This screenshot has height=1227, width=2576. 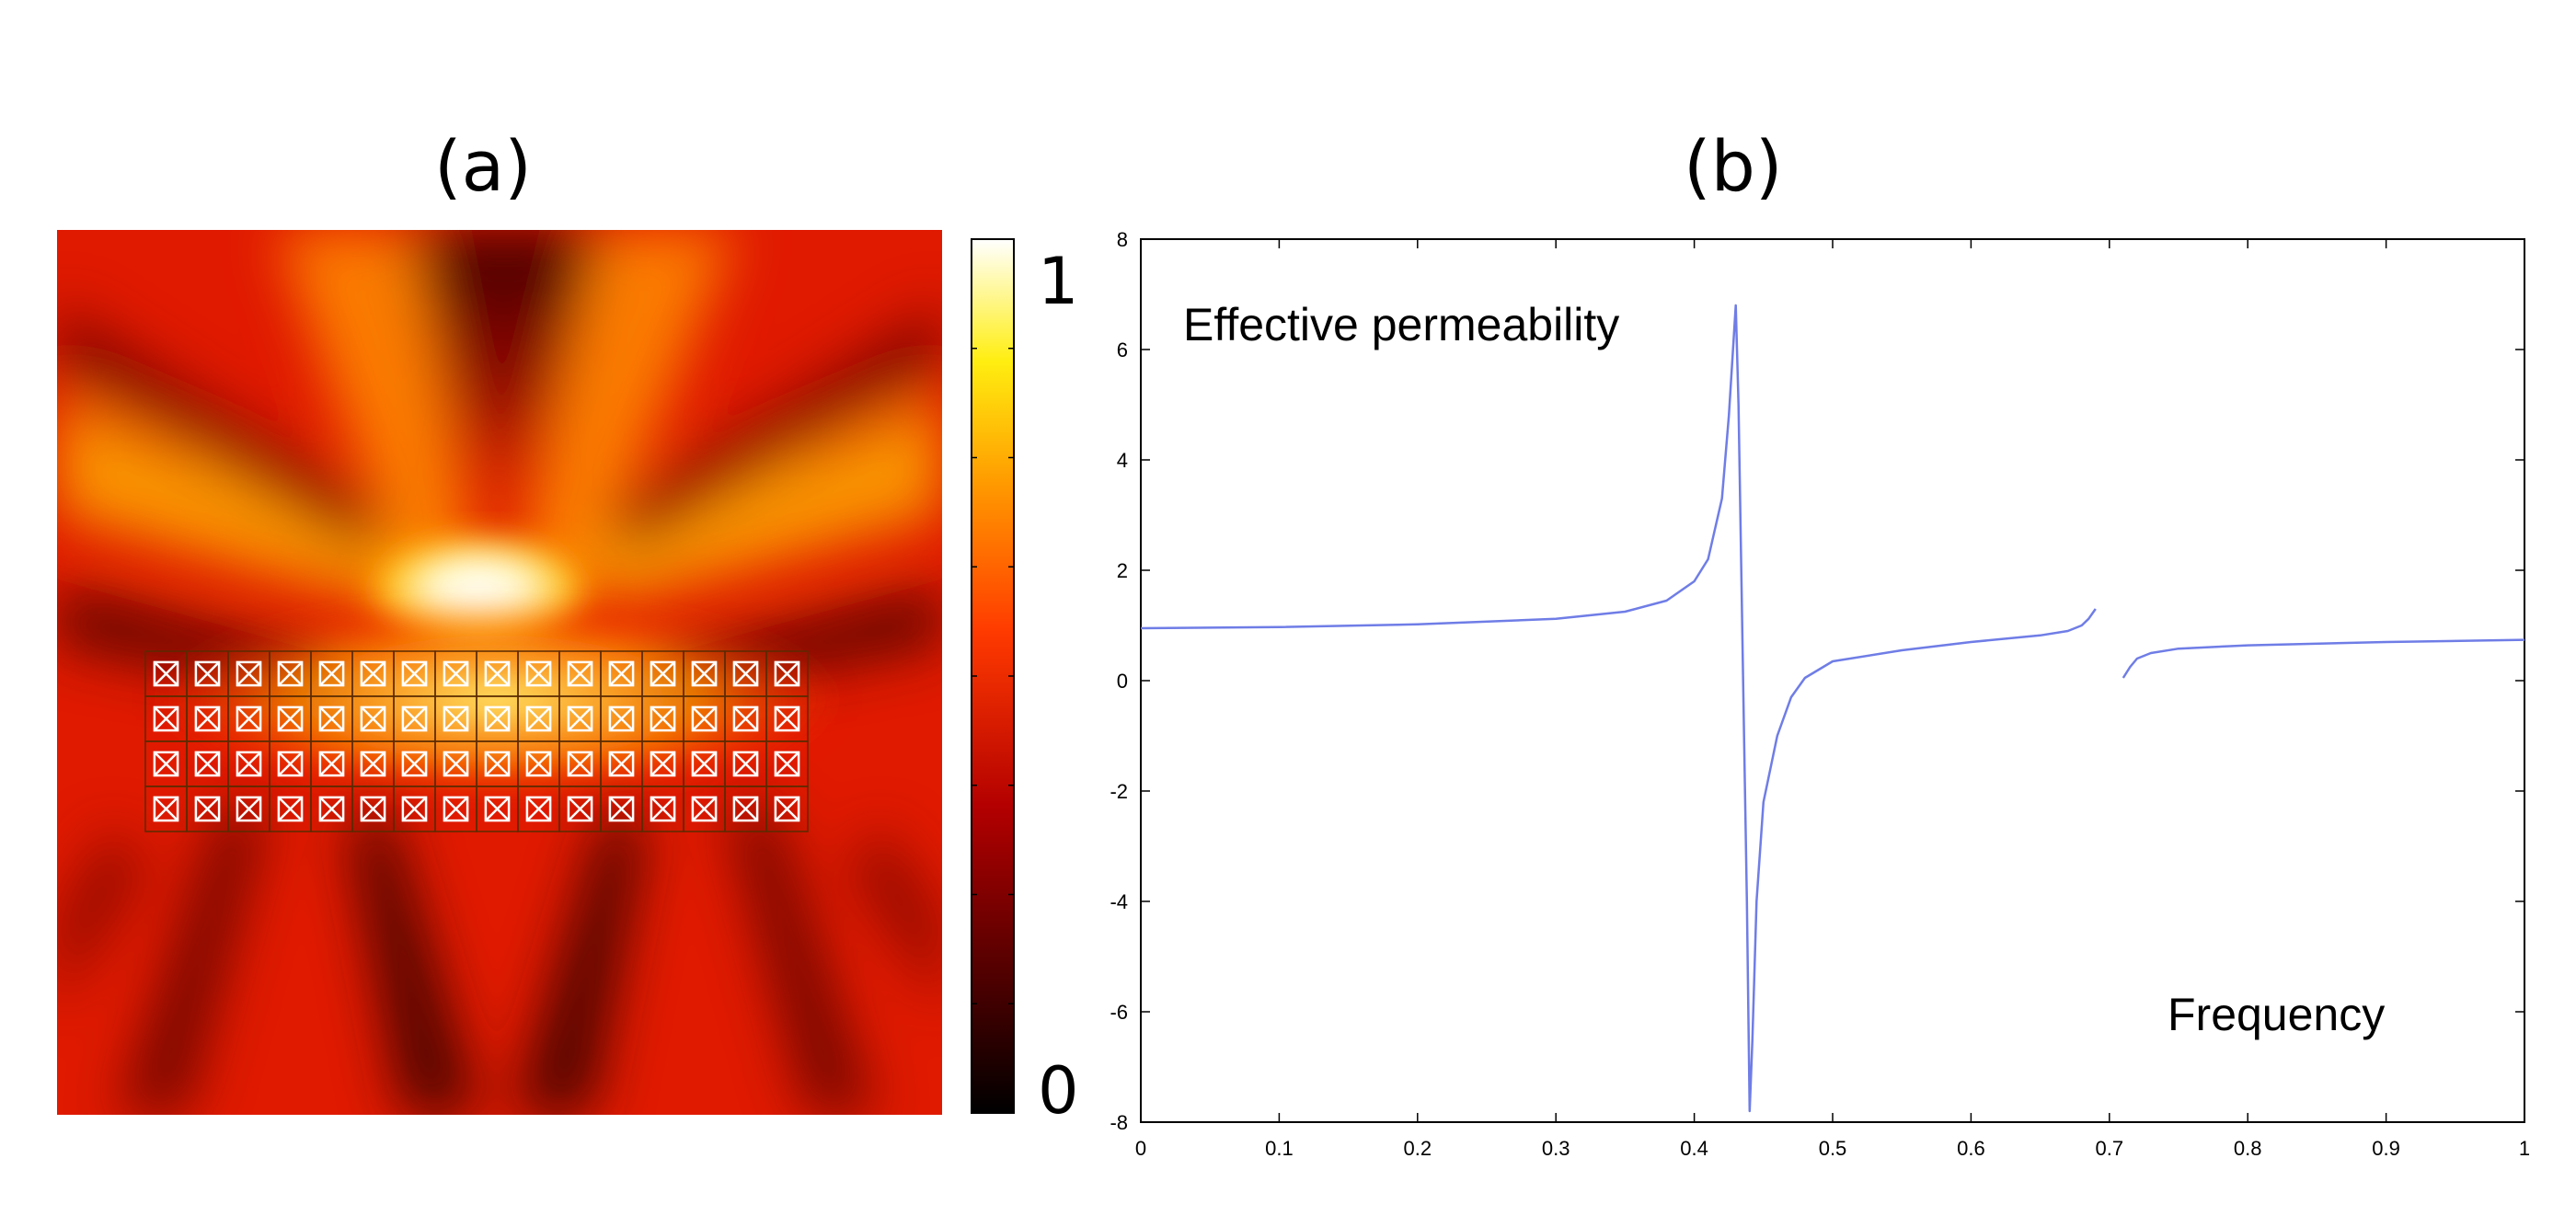 I want to click on x-axis-title: Frequency, so click(x=2276, y=1014).